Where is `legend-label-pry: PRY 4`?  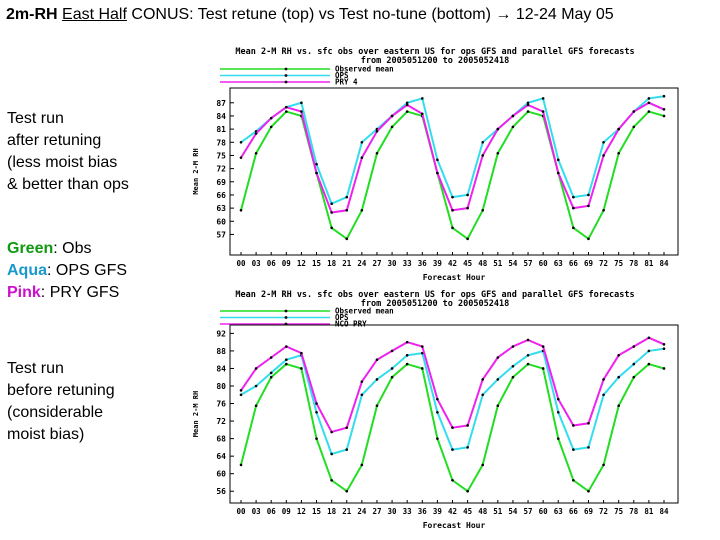
legend-label-pry: PRY 4 is located at coordinates (346, 82).